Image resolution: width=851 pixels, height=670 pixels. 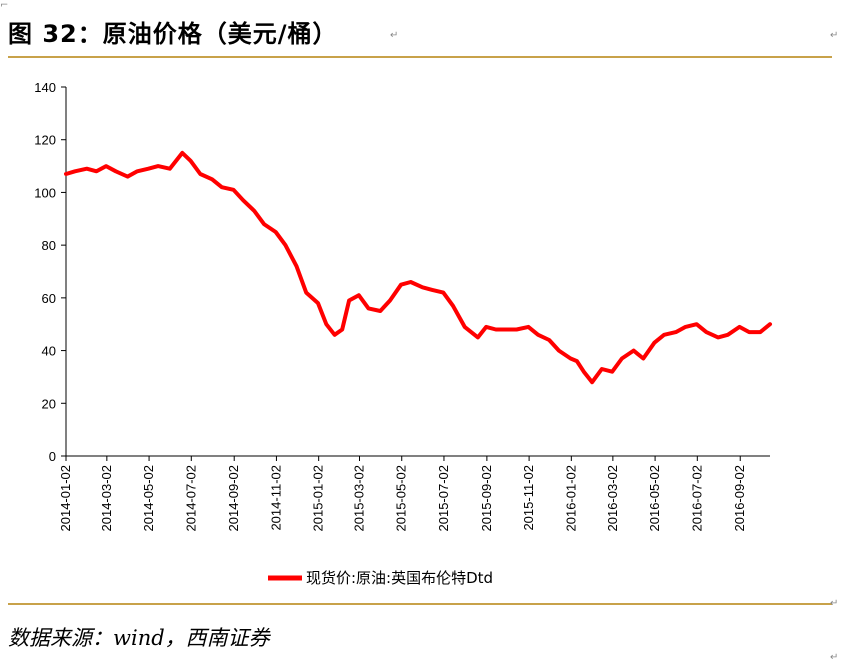 What do you see at coordinates (45, 192) in the screenshot?
I see `y-tick-label: 100` at bounding box center [45, 192].